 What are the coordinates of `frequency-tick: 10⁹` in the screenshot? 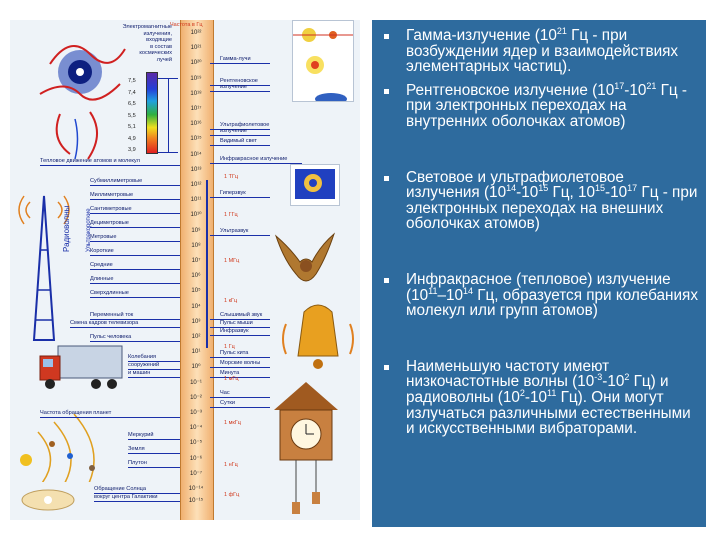 It's located at (196, 230).